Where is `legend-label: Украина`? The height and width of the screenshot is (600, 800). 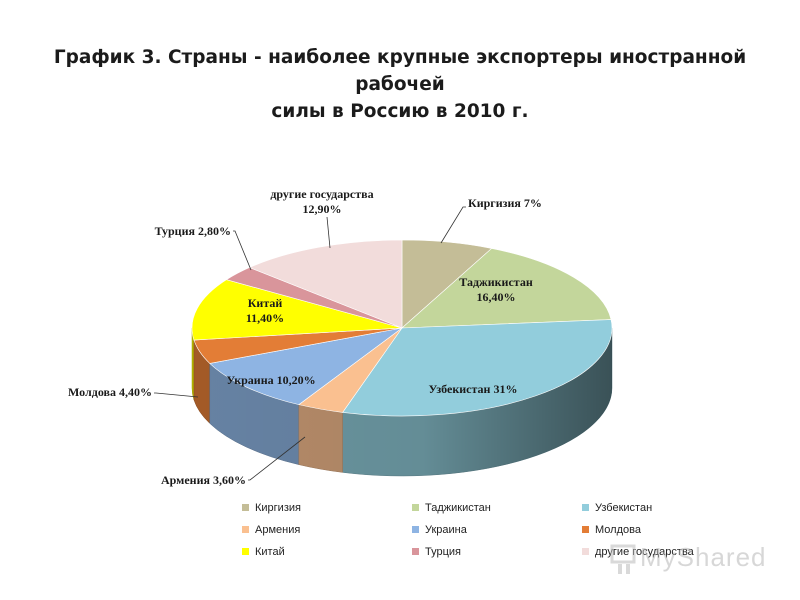 legend-label: Украина is located at coordinates (446, 530).